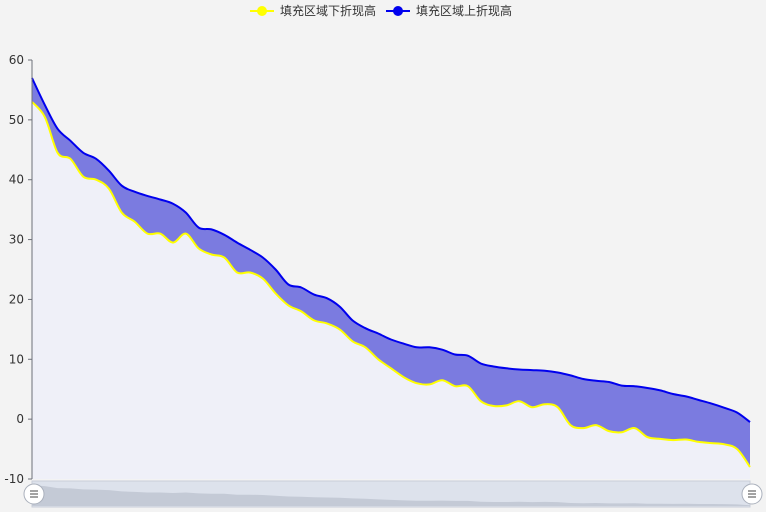 Image resolution: width=766 pixels, height=512 pixels. What do you see at coordinates (16, 120) in the screenshot?
I see `y-tick-label: 50` at bounding box center [16, 120].